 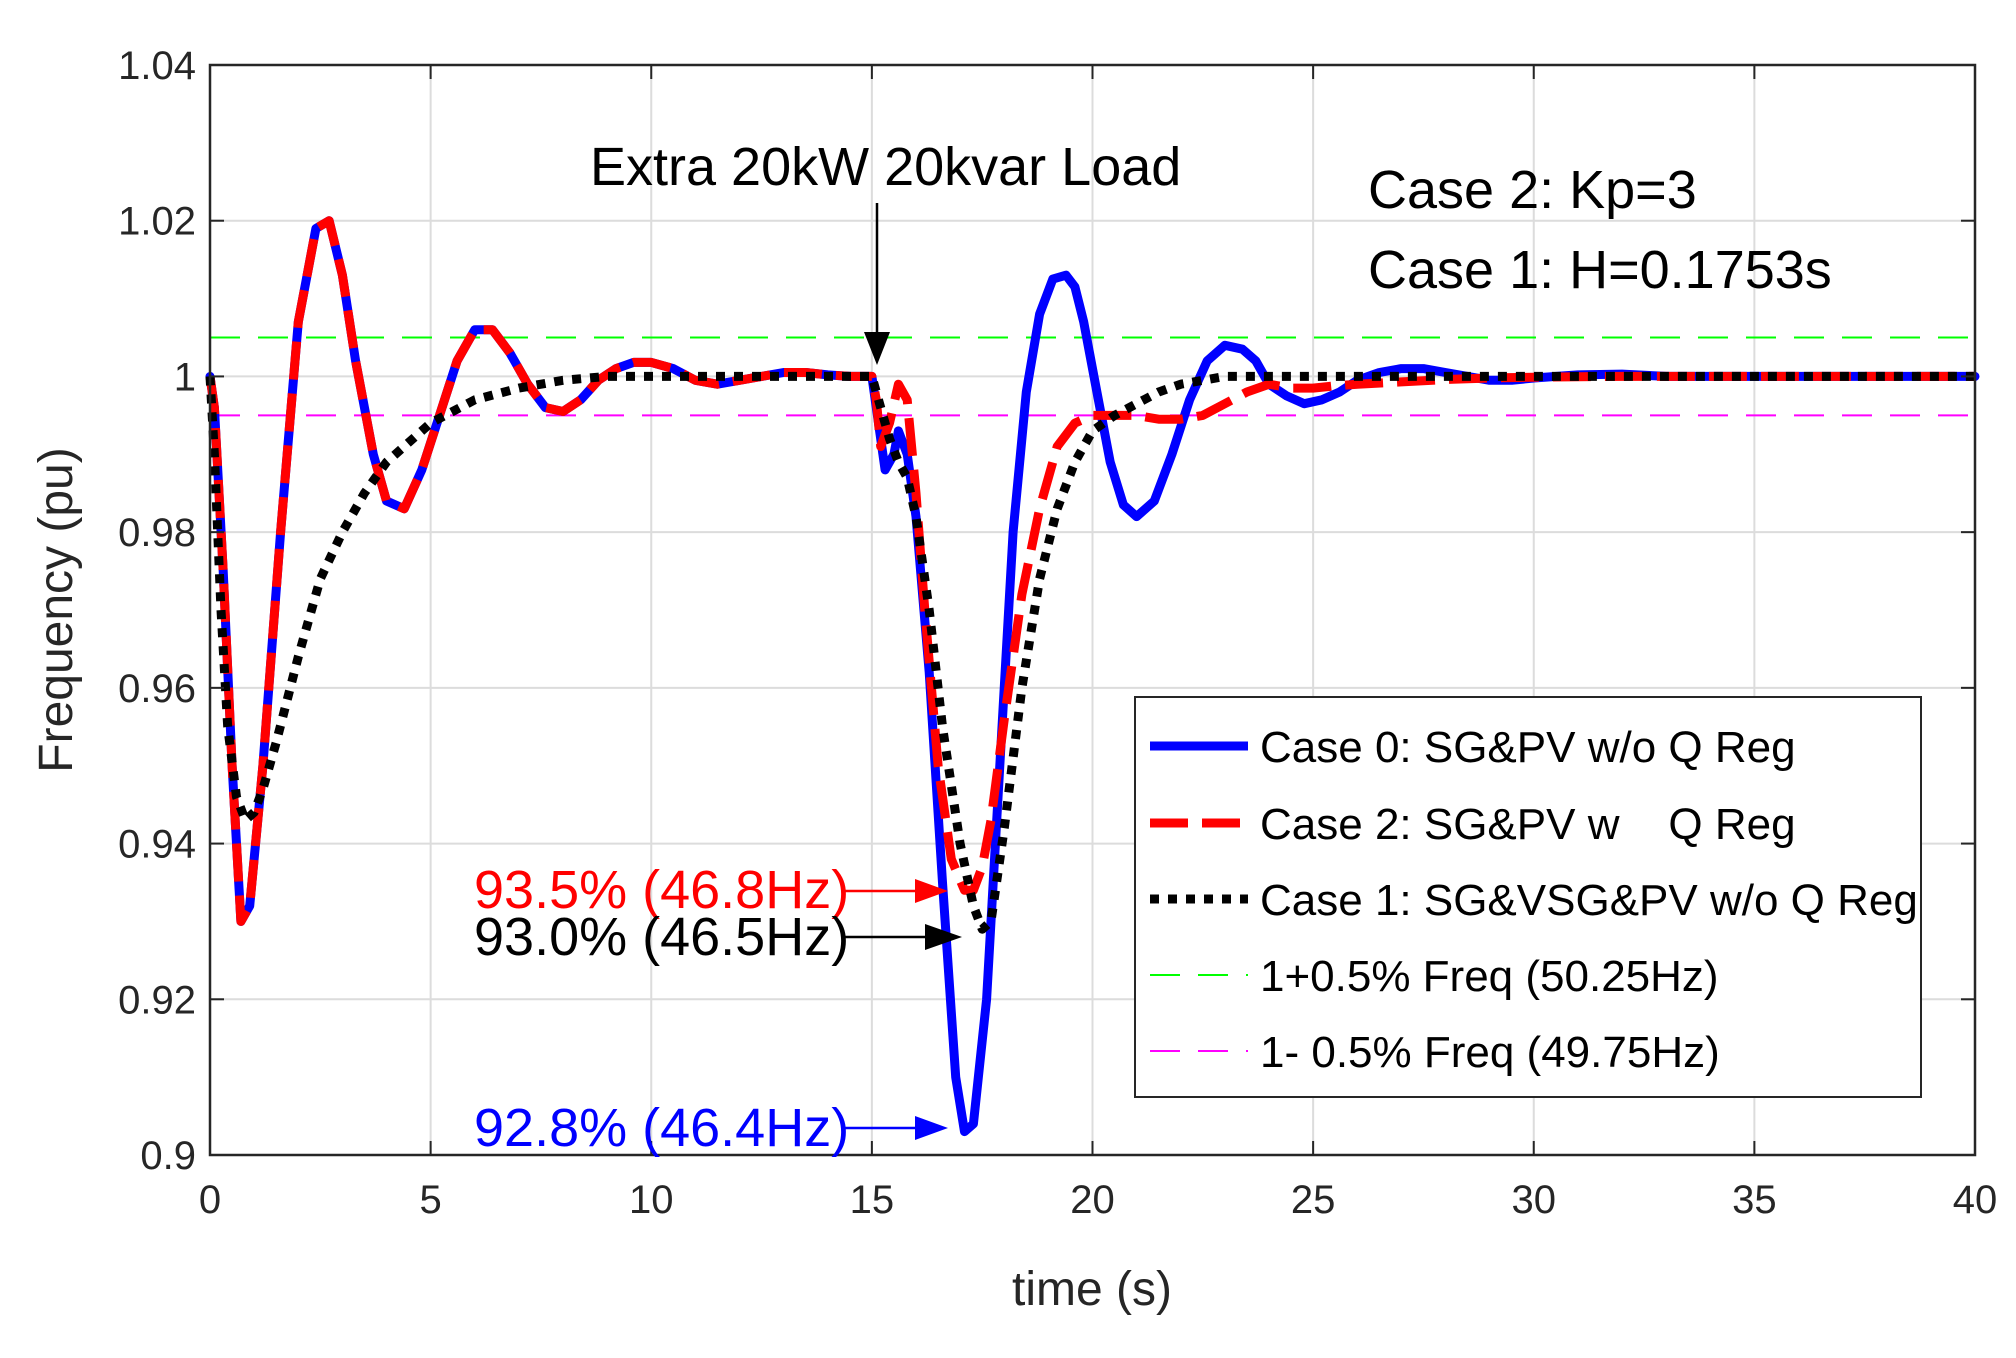 I want to click on x-tick-label: 35, so click(x=1754, y=1200).